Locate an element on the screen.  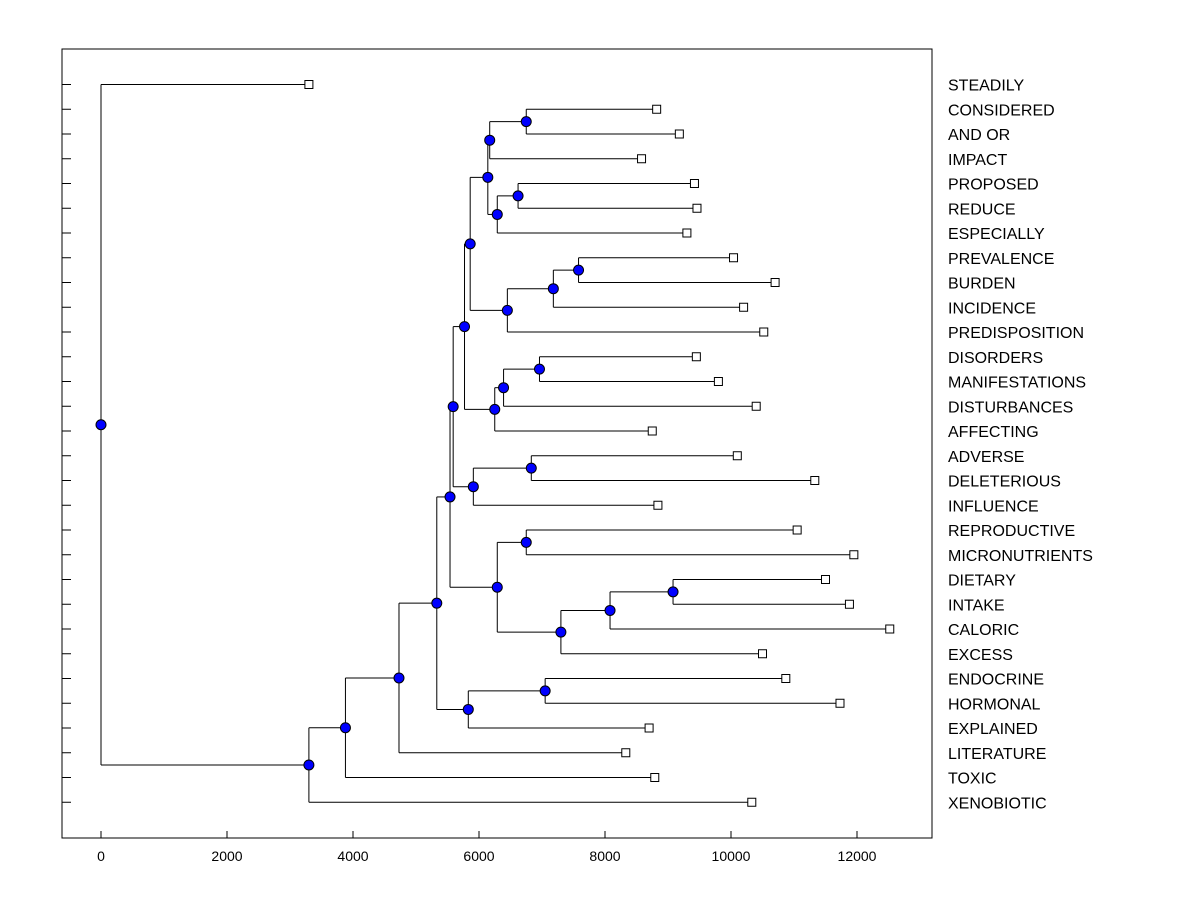
leaf-label: INCIDENCE is located at coordinates (992, 308).